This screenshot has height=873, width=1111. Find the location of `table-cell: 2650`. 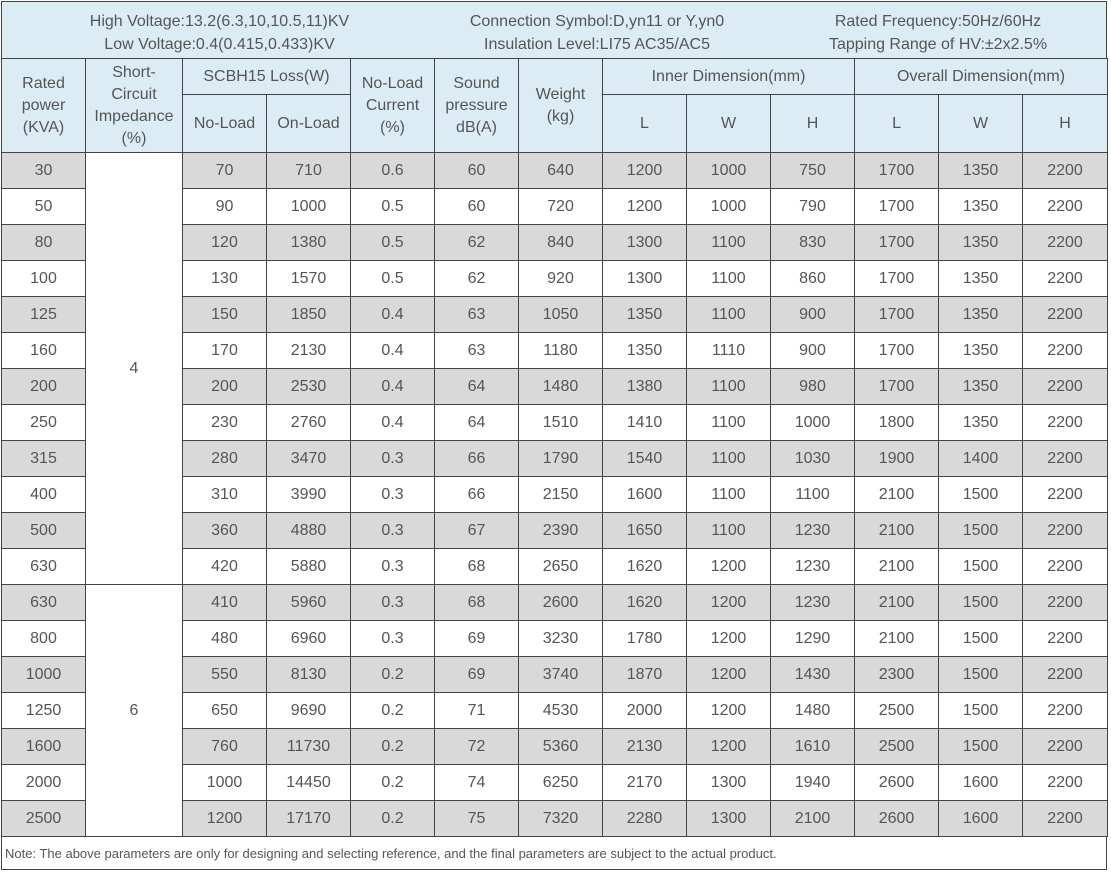

table-cell: 2650 is located at coordinates (560, 566).